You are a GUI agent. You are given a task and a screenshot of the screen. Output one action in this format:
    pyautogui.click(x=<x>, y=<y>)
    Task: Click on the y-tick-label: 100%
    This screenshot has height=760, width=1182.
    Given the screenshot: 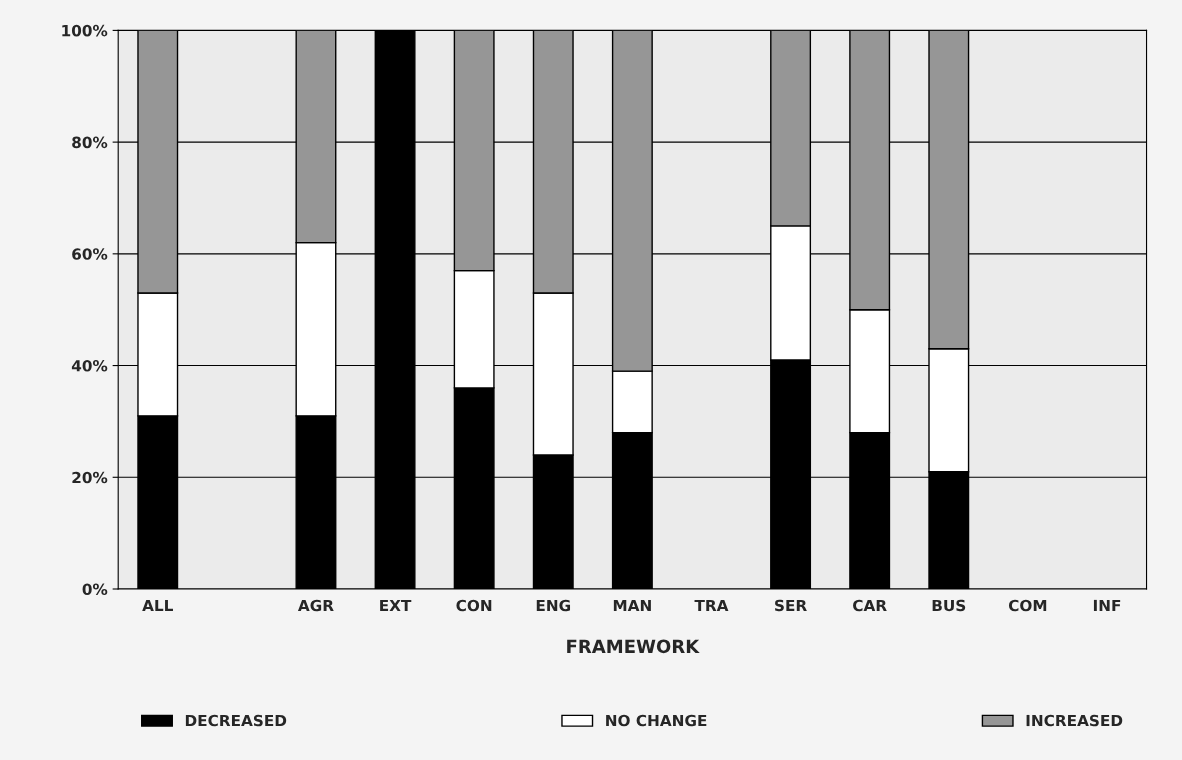 What is the action you would take?
    pyautogui.click(x=85, y=30)
    